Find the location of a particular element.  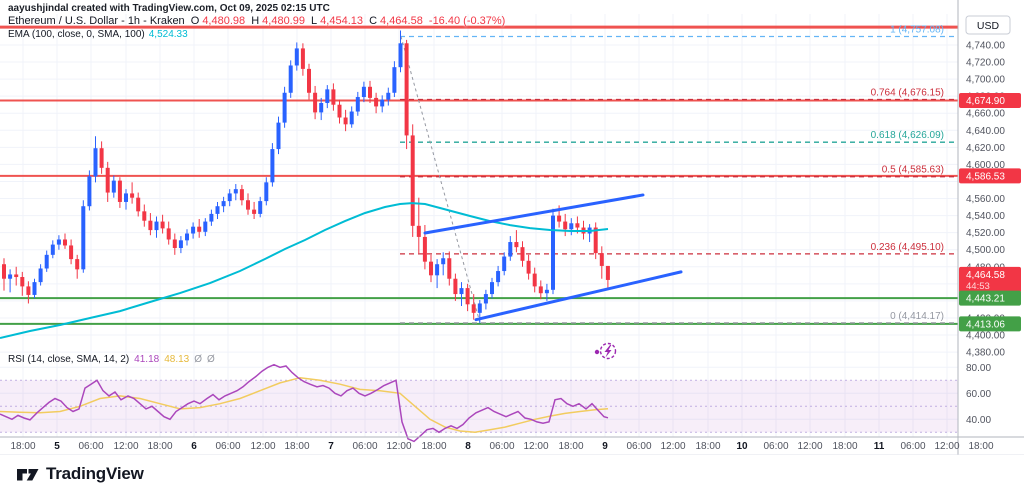

ema-value: 4,524.33 is located at coordinates (168, 34).